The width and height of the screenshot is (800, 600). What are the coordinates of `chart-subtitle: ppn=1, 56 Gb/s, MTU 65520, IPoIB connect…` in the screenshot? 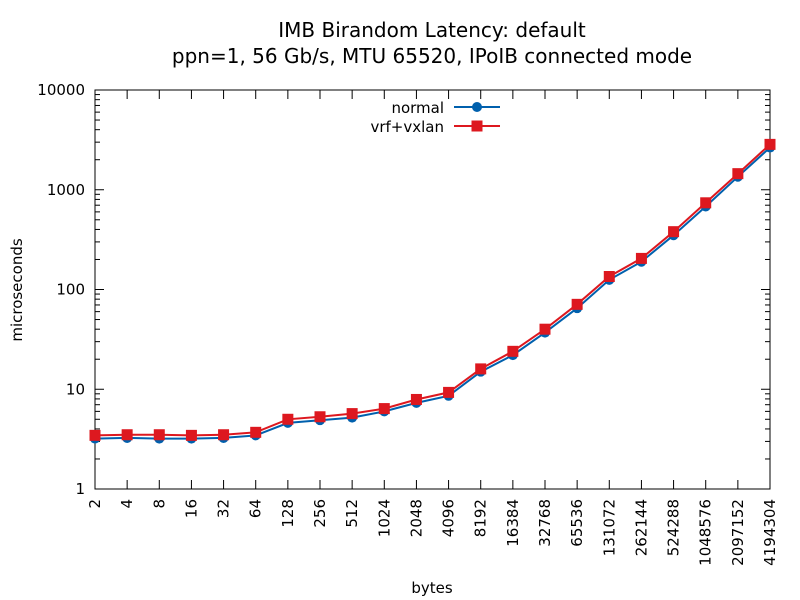 It's located at (432, 56).